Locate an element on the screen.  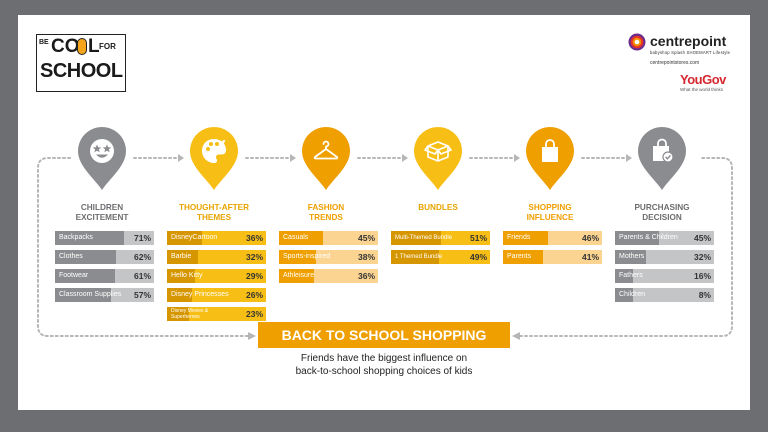
stat-bar: Athleisure 36% is located at coordinates (328, 276).